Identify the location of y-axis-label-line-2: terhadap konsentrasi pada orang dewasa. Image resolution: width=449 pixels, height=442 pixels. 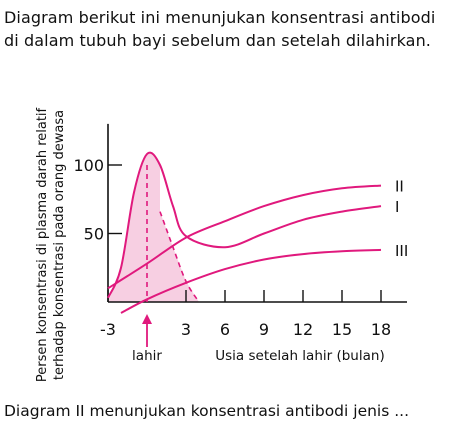
(59, 245).